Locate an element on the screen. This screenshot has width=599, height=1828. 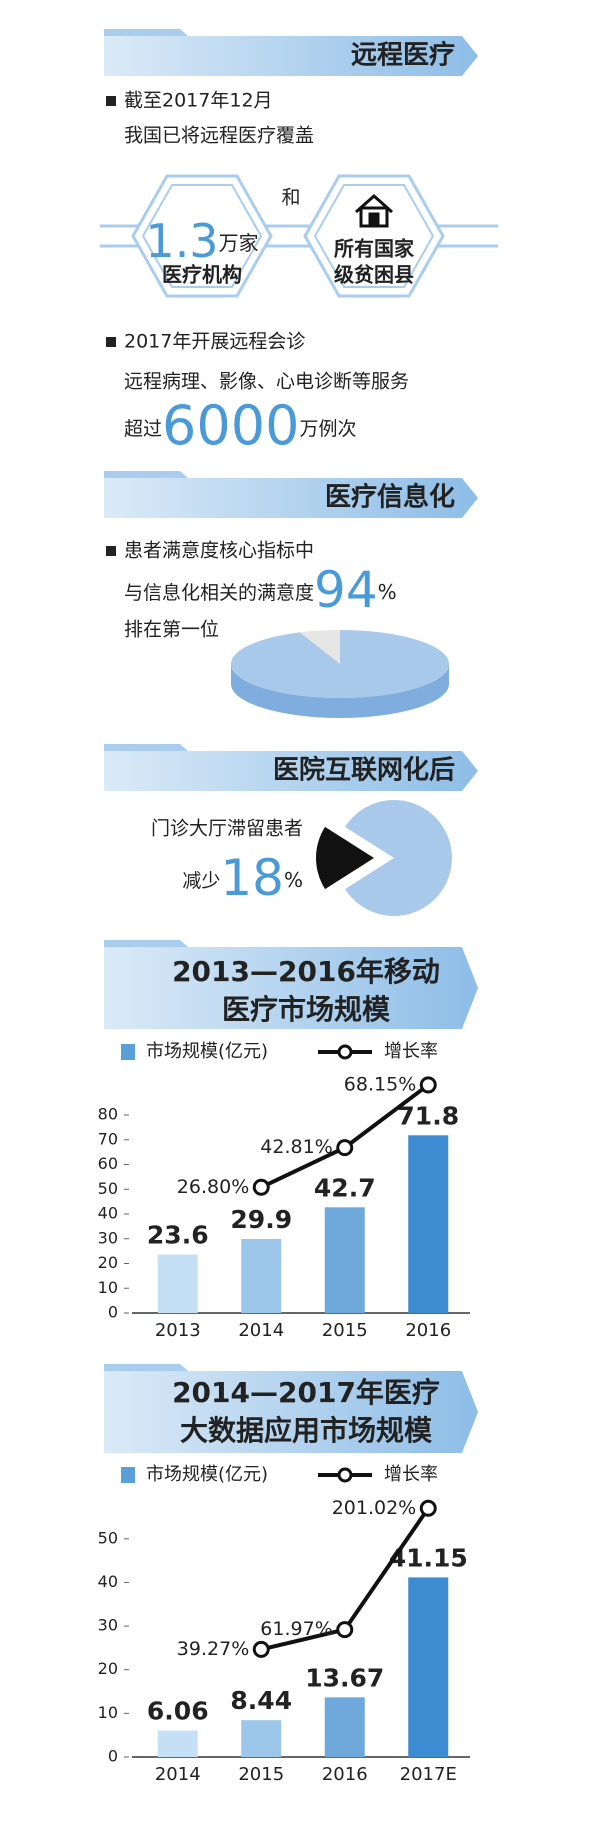
y-tick-label: 20 is located at coordinates (108, 1262).